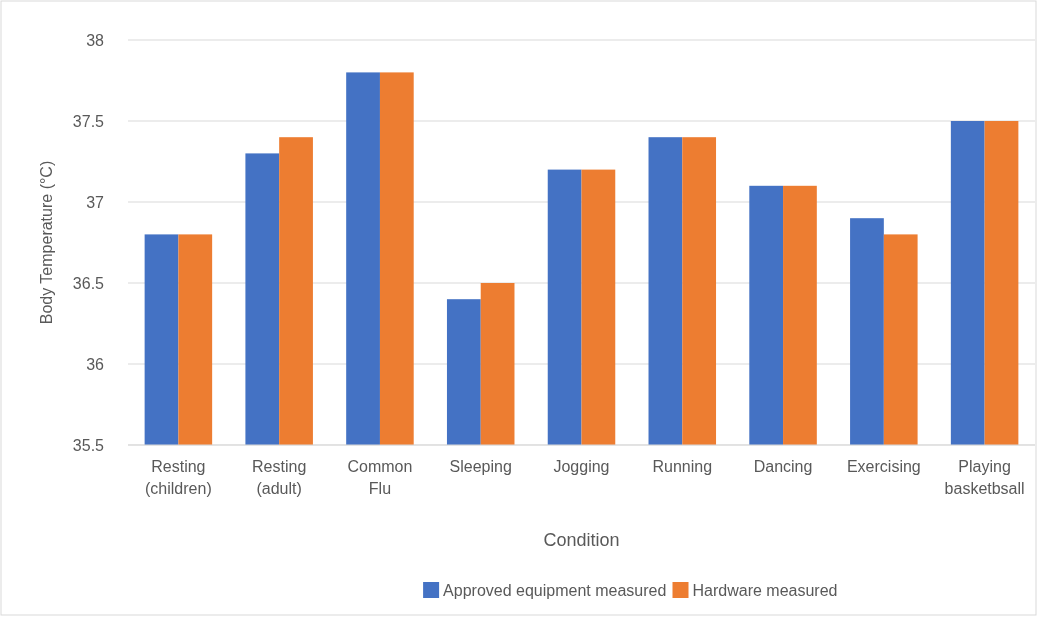 The width and height of the screenshot is (1049, 622). What do you see at coordinates (883, 466) in the screenshot?
I see `x-tick-label: Exercising` at bounding box center [883, 466].